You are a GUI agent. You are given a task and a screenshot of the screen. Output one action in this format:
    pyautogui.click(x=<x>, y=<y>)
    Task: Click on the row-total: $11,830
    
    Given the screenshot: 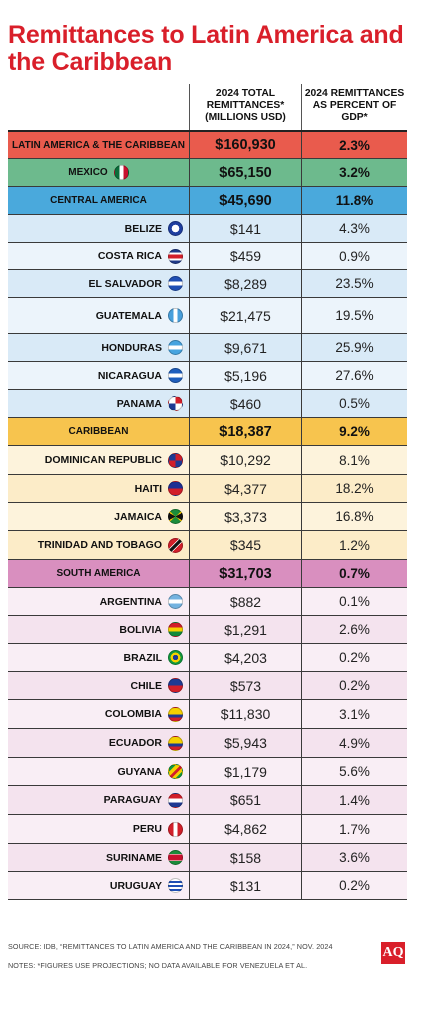 What is the action you would take?
    pyautogui.click(x=245, y=714)
    